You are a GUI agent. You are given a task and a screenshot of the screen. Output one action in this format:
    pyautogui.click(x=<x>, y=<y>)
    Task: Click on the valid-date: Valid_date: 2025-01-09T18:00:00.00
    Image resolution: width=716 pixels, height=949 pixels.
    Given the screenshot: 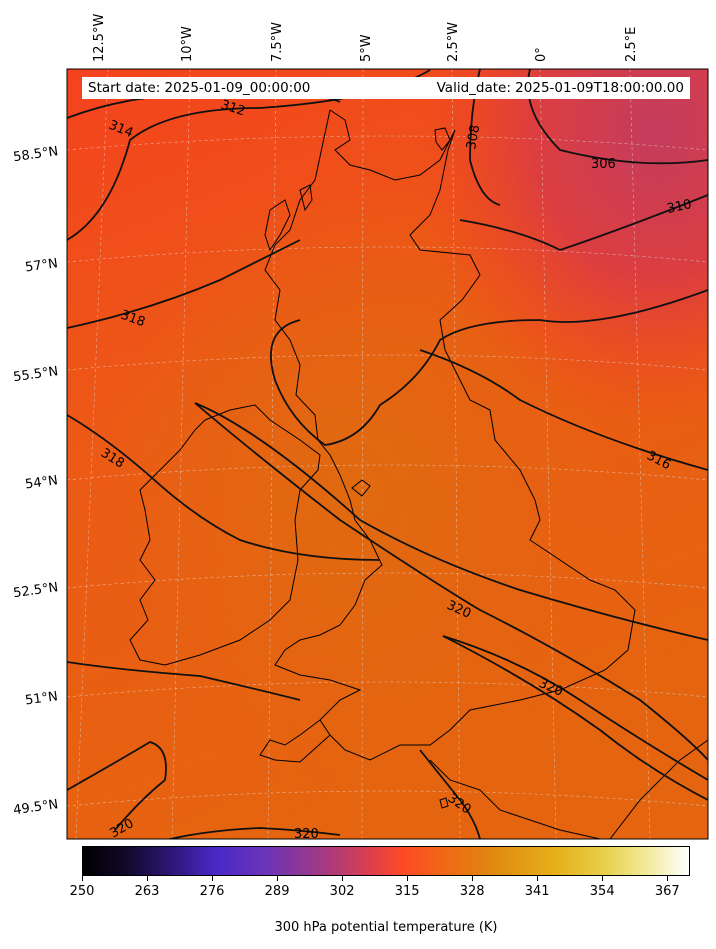 What is the action you would take?
    pyautogui.click(x=560, y=88)
    